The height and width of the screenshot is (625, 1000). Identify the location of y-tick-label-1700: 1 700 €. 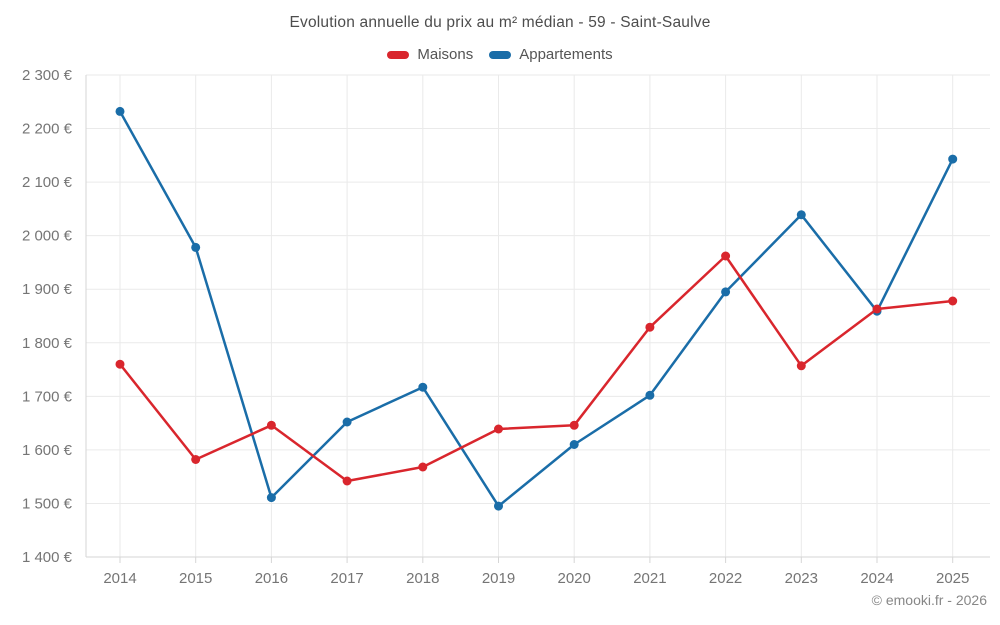
(47, 396).